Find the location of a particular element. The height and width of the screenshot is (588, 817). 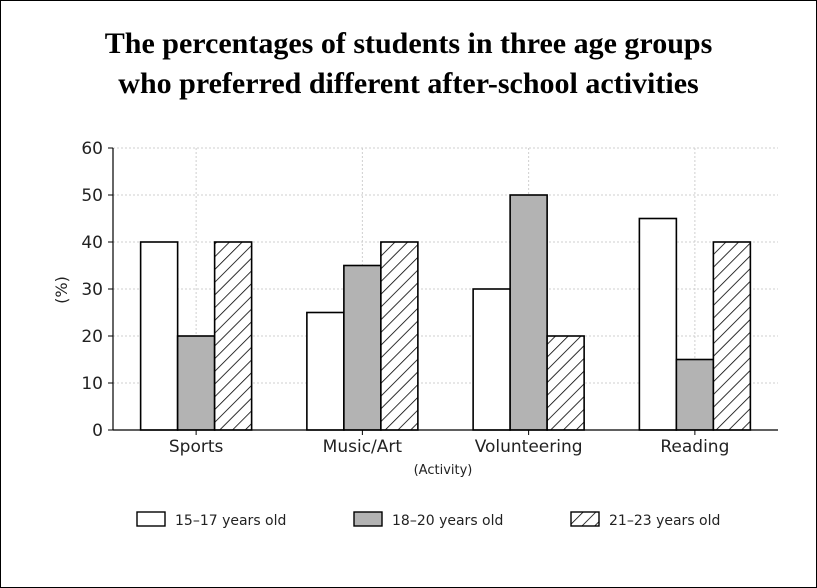

x-axis-label: (Activity) is located at coordinates (443, 470).